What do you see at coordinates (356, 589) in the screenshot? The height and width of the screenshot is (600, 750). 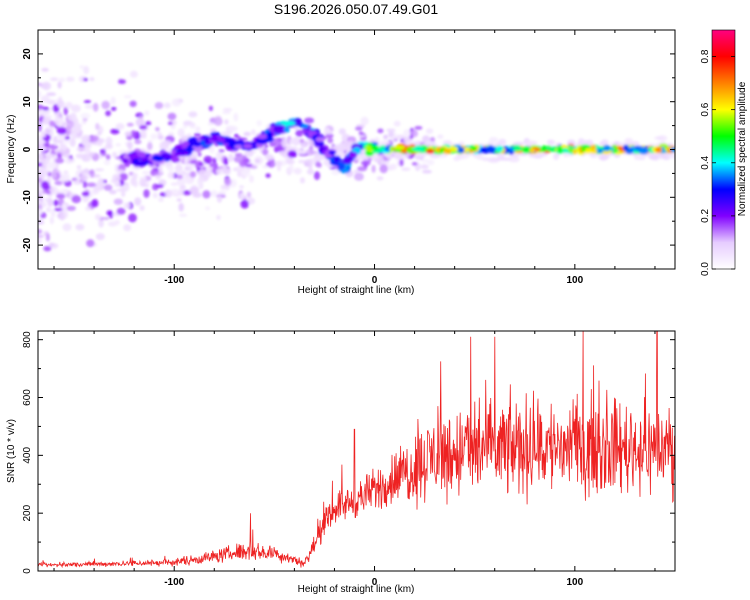 I see `snr-x-label: Height of straight line (km)` at bounding box center [356, 589].